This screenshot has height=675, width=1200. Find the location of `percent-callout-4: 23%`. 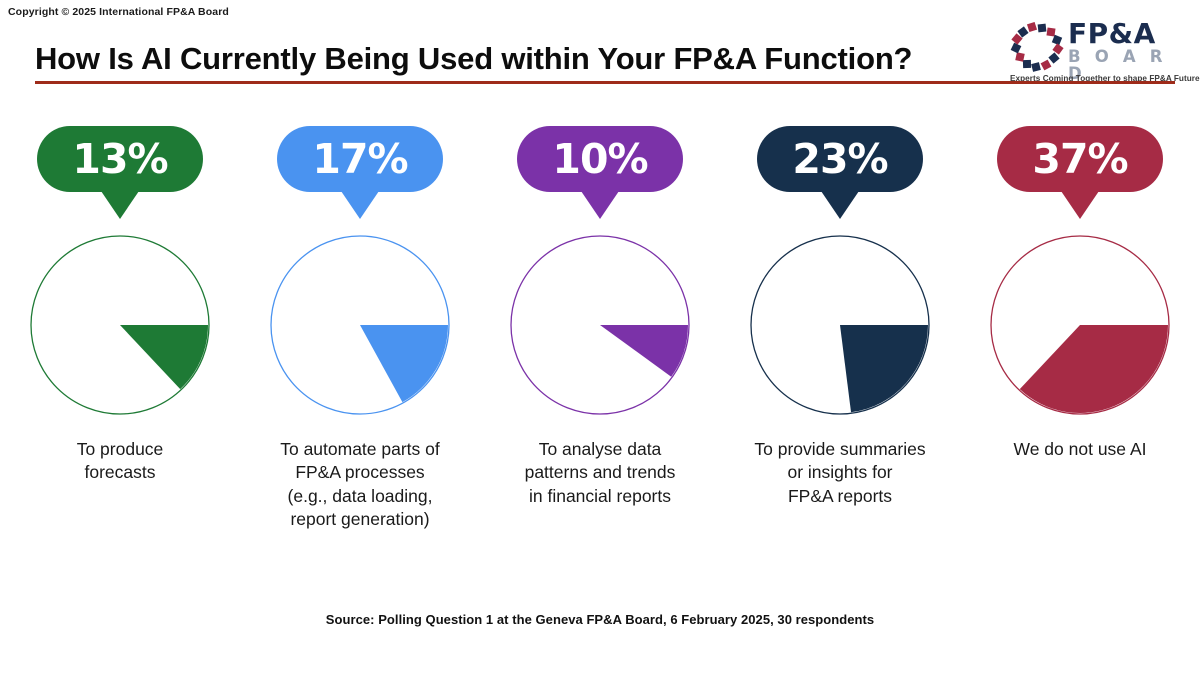

percent-callout-4: 23% is located at coordinates (840, 176).